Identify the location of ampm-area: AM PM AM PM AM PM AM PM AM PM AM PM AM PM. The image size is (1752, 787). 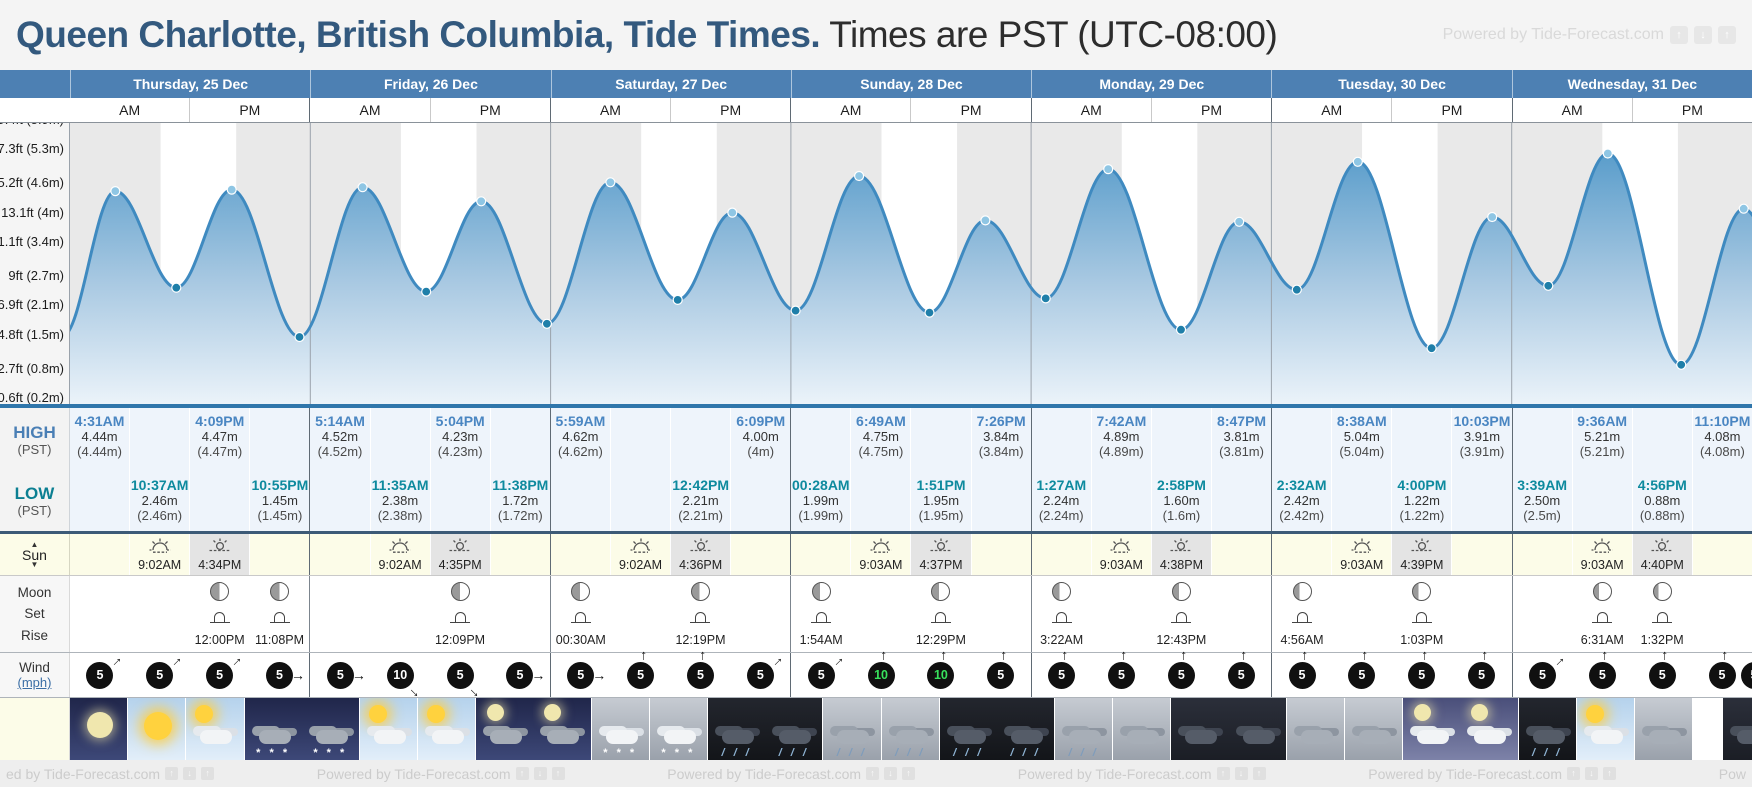
(911, 110).